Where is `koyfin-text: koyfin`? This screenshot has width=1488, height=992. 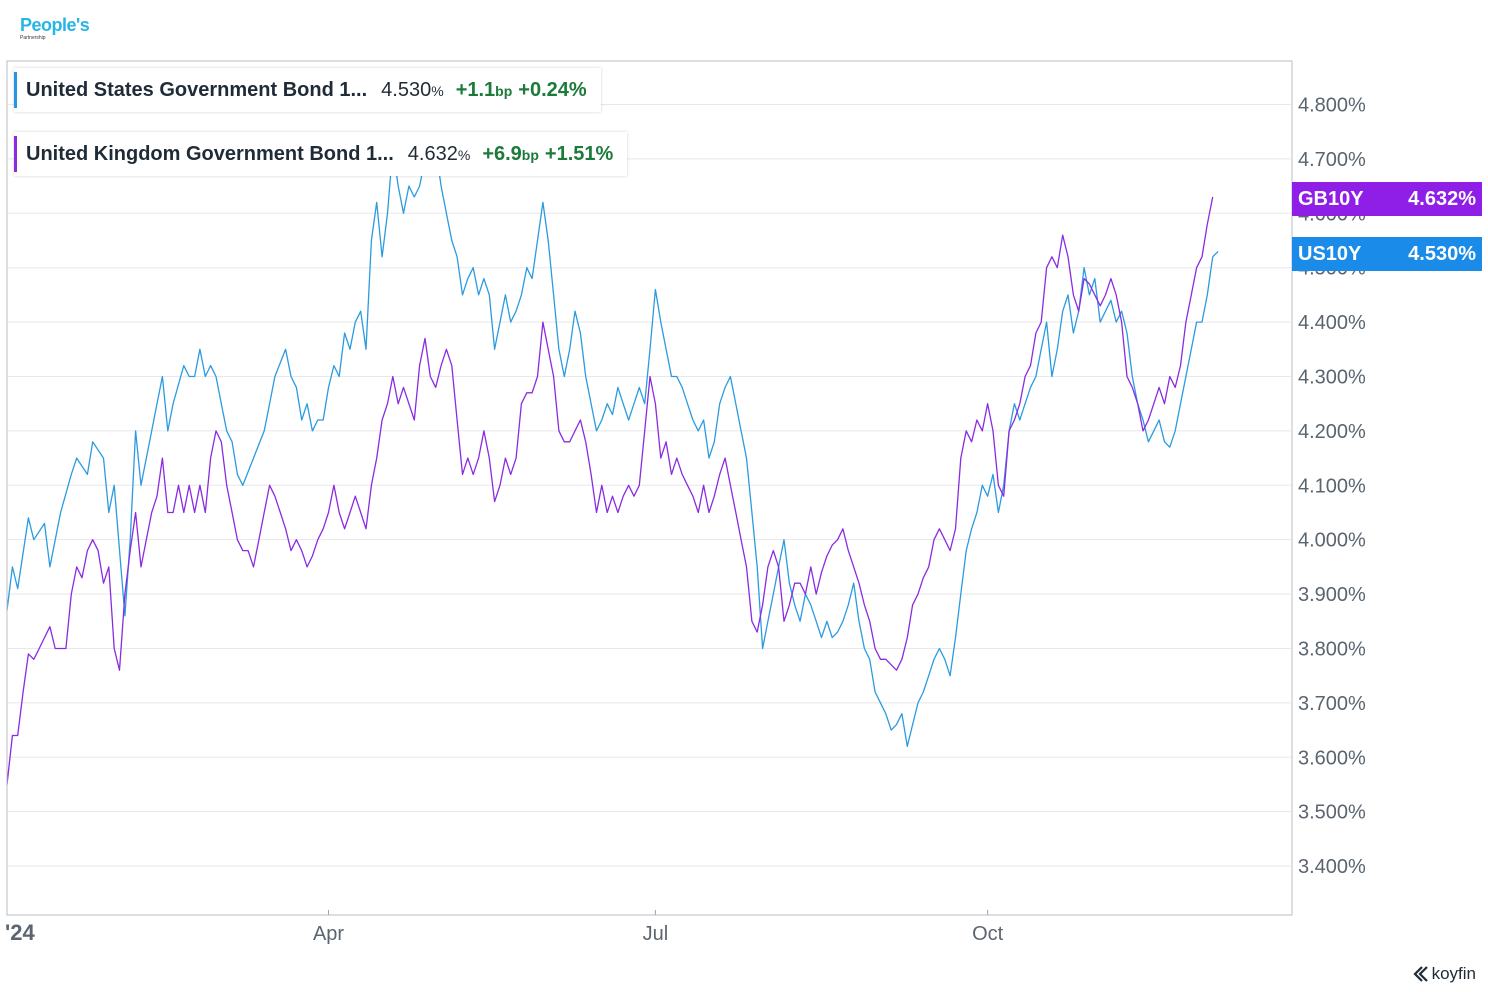
koyfin-text: koyfin is located at coordinates (1453, 973).